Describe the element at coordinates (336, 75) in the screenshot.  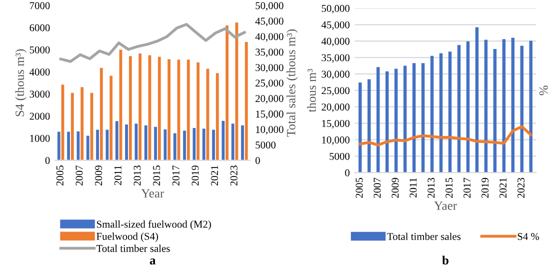
I see `y-tick-label: 30,000` at that location.